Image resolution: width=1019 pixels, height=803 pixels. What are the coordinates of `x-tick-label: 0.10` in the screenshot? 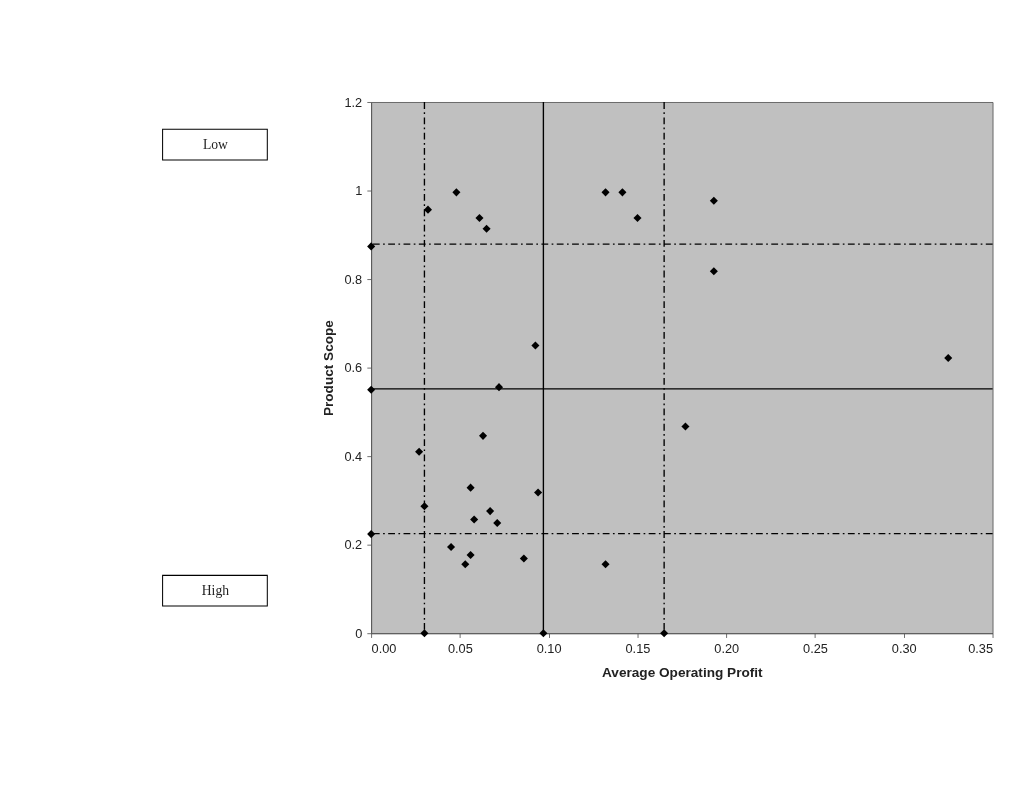 It's located at (549, 649).